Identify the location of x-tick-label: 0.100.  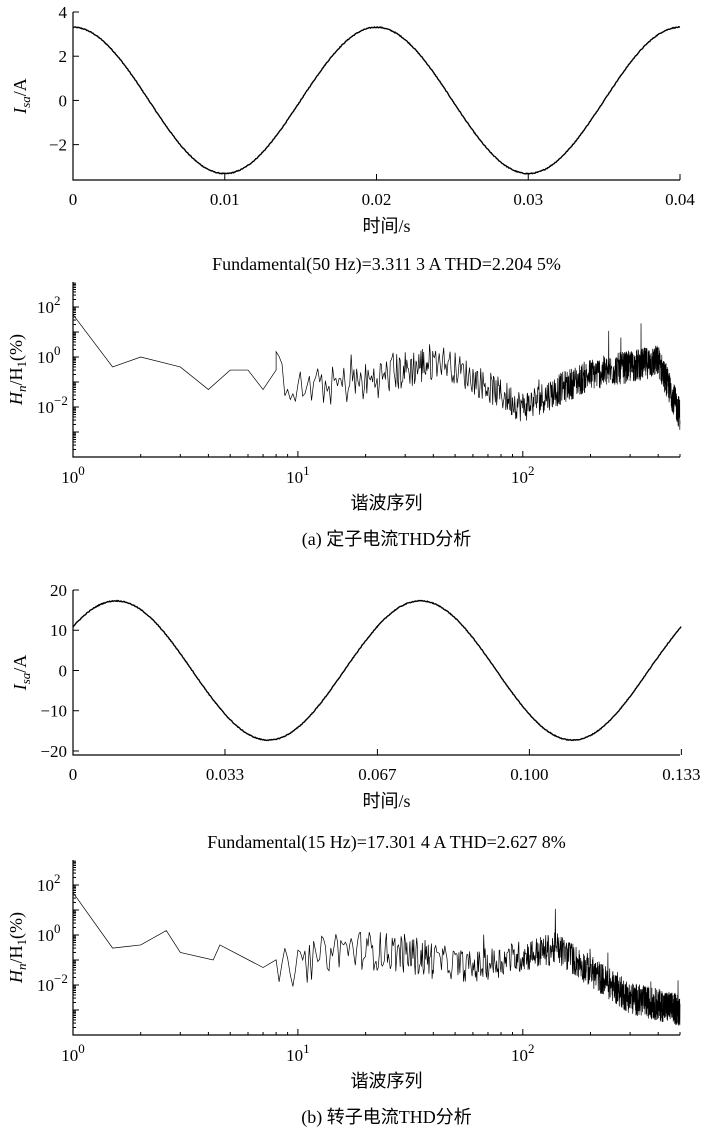
(529, 774).